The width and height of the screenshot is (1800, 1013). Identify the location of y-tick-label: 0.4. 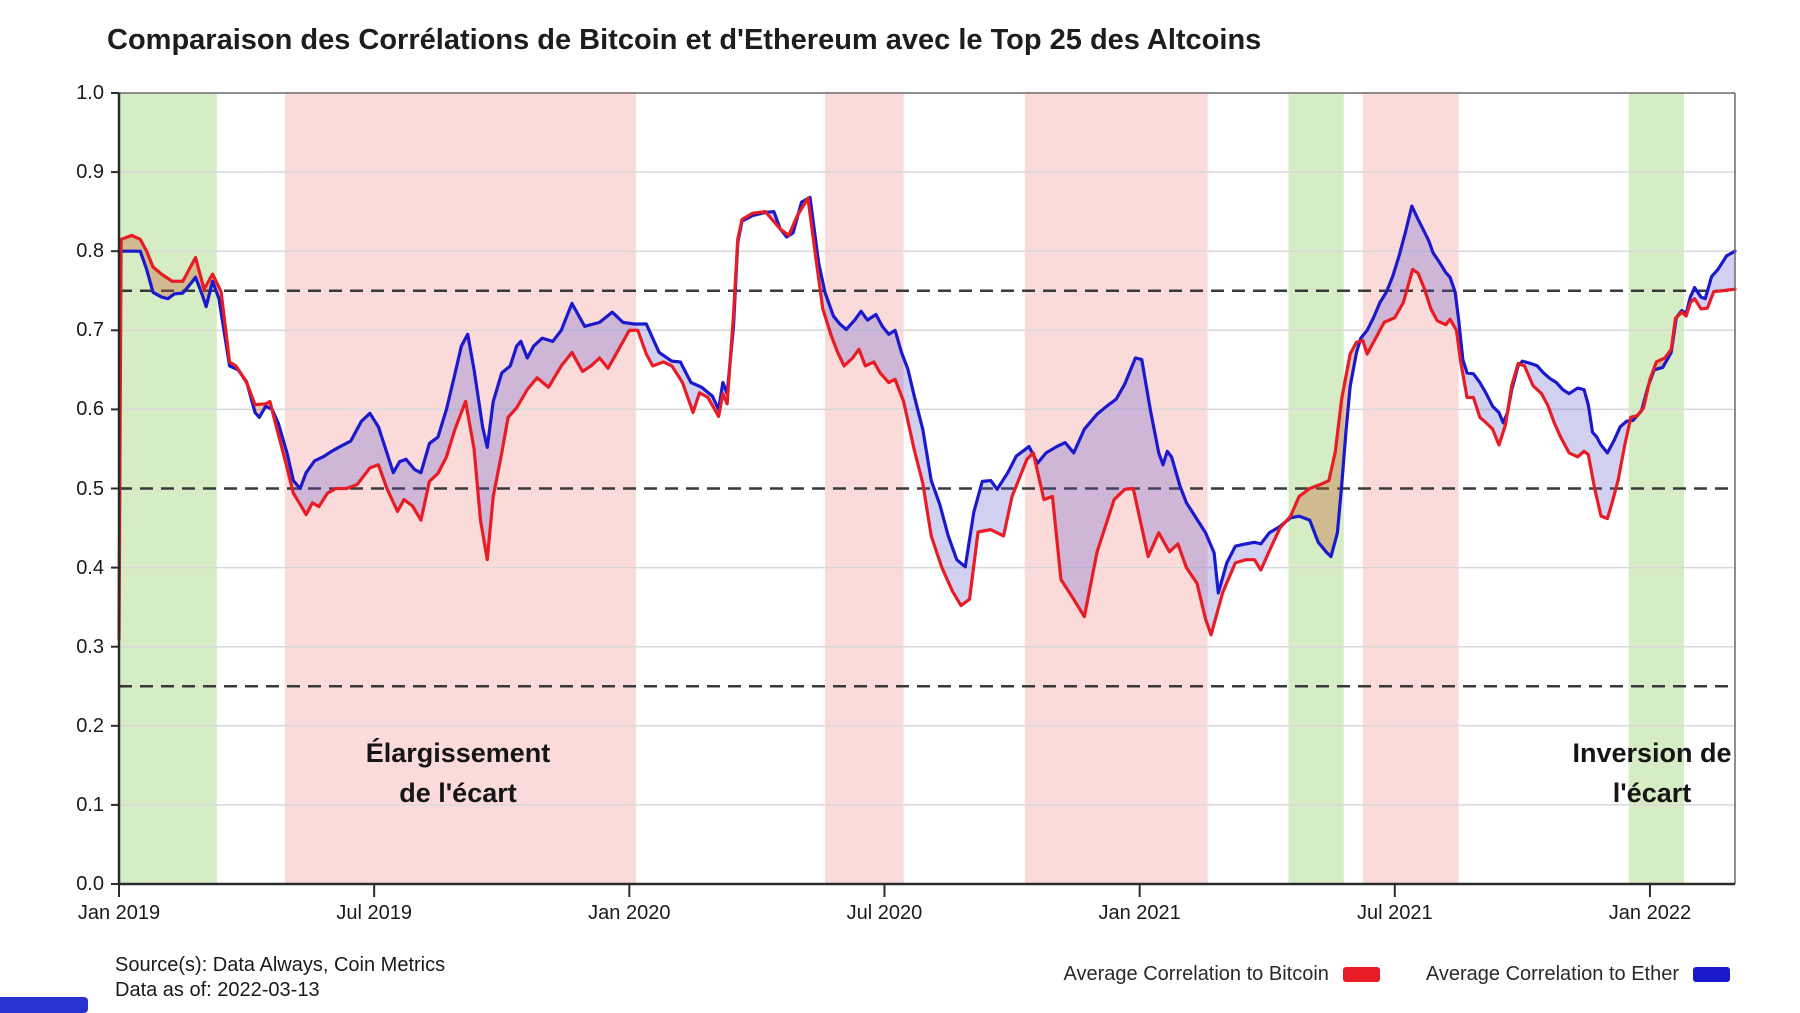
(90, 567).